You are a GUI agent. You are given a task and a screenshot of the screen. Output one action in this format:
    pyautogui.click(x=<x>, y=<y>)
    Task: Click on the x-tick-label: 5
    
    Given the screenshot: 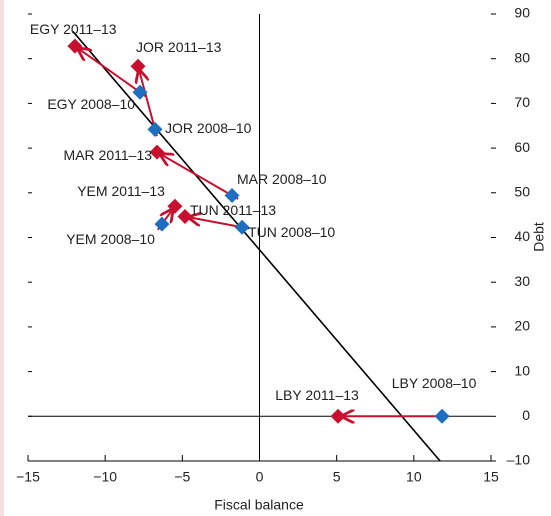 What is the action you would take?
    pyautogui.click(x=337, y=477)
    